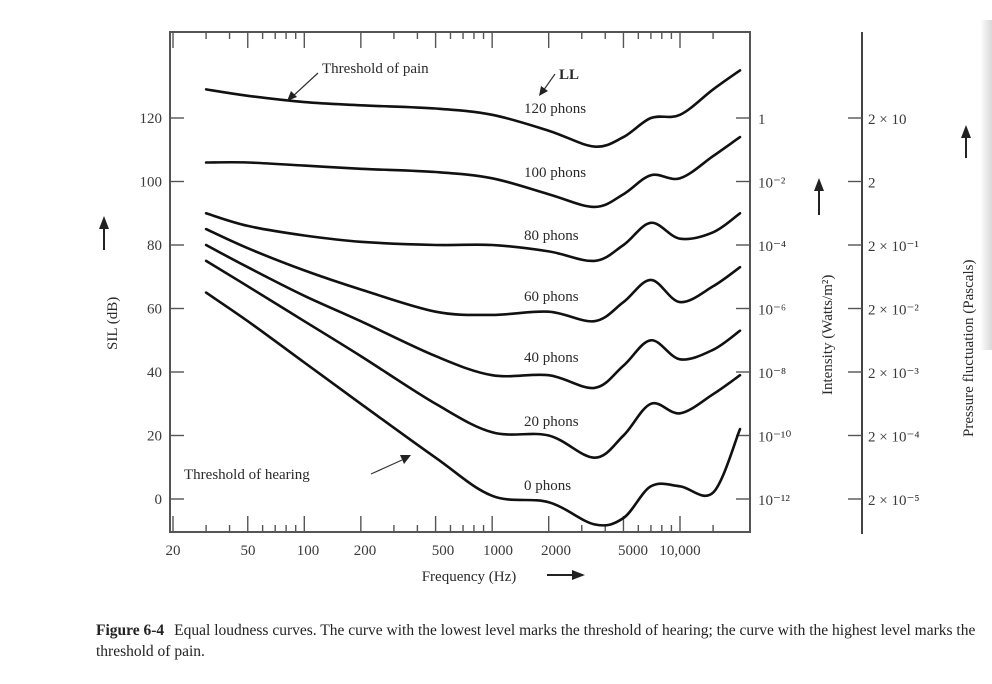 Image resolution: width=992 pixels, height=684 pixels. Describe the element at coordinates (375, 69) in the screenshot. I see `threshold-pain-label: Threshold of pain` at that location.